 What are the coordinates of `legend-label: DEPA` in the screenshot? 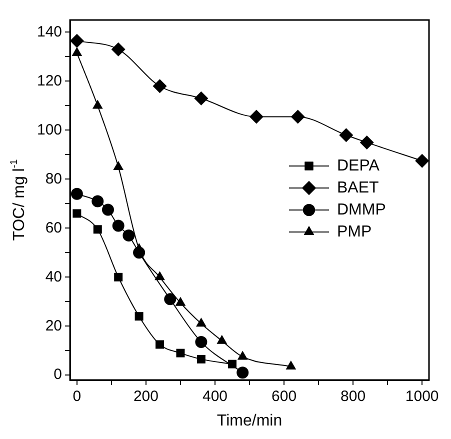 It's located at (358, 165).